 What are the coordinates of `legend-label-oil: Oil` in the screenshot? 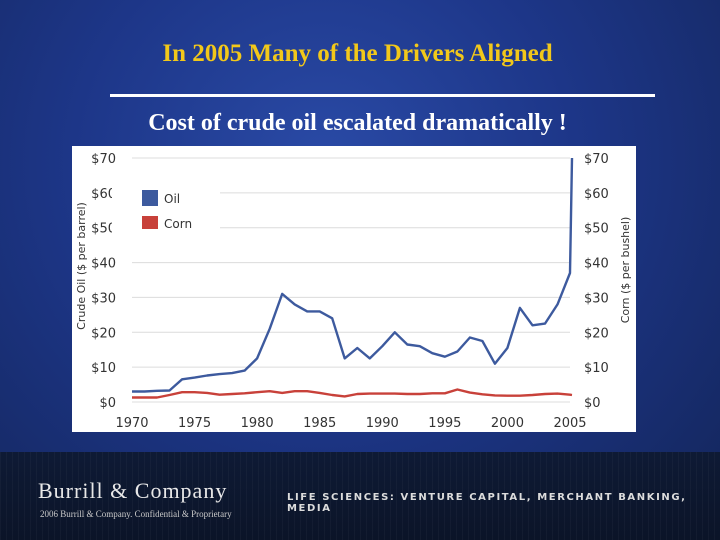 It's located at (172, 199).